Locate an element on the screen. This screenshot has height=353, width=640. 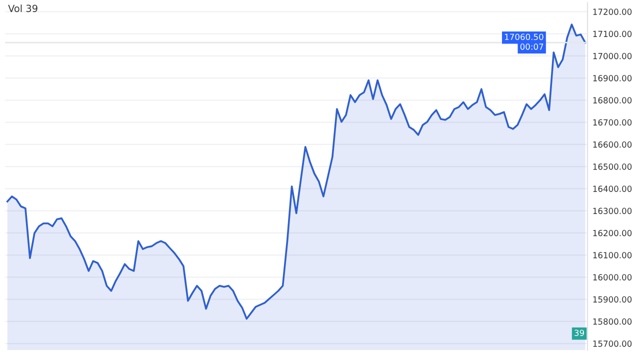
y-tick-label: 16900.00 is located at coordinates (612, 78).